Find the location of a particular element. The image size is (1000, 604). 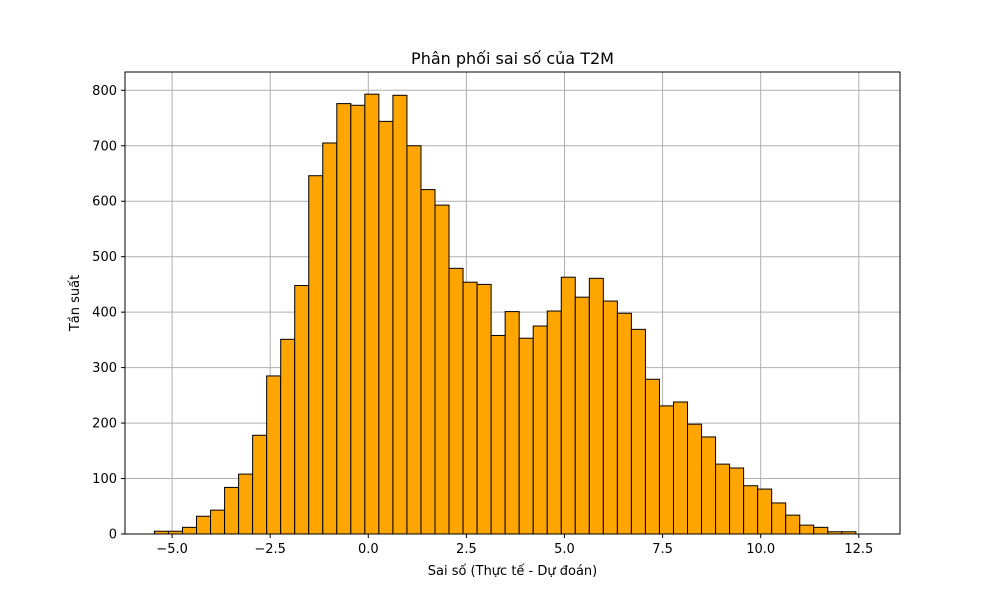

y-tick-label: 100 is located at coordinates (104, 479).